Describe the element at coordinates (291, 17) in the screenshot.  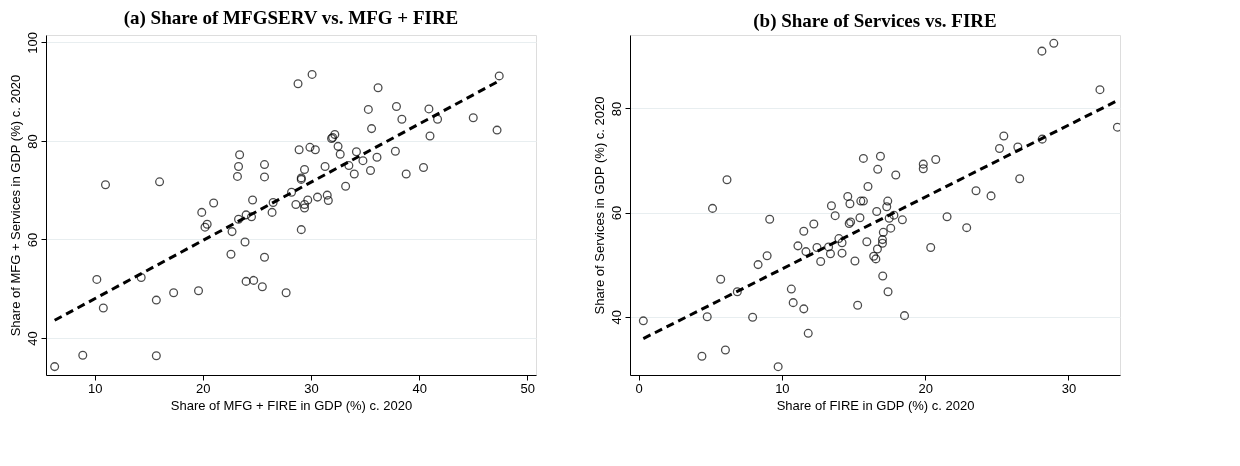
I see `chart-title: (a) Share of MFGSERV vs. MFG + FIRE` at that location.